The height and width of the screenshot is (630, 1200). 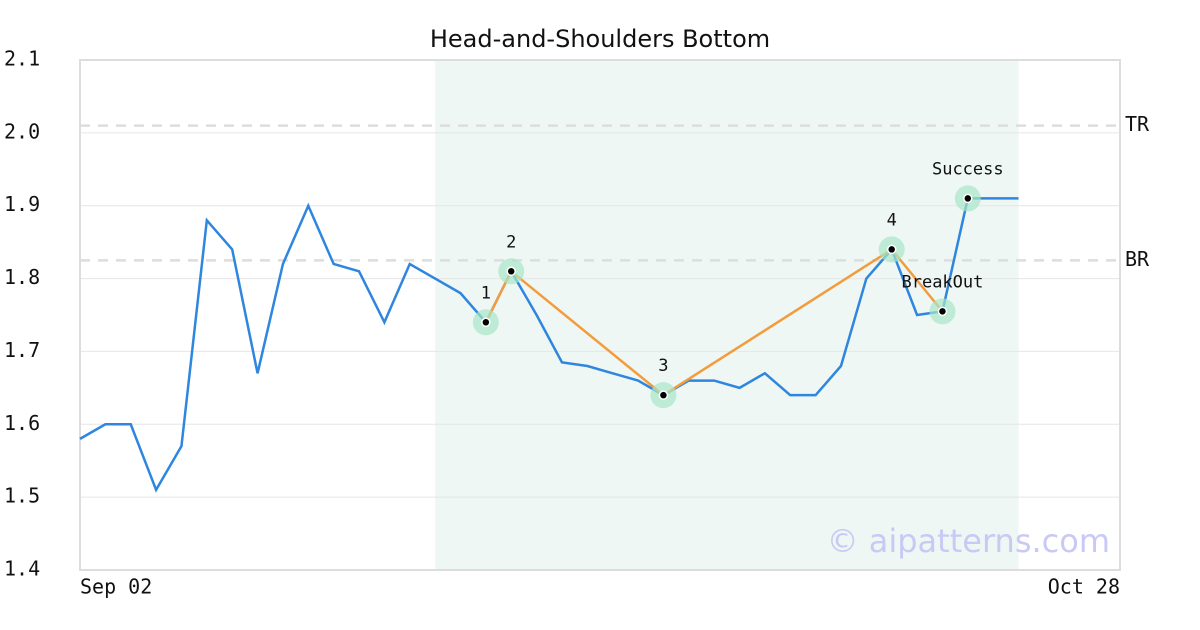 What do you see at coordinates (486, 293) in the screenshot?
I see `pattern-label: 1` at bounding box center [486, 293].